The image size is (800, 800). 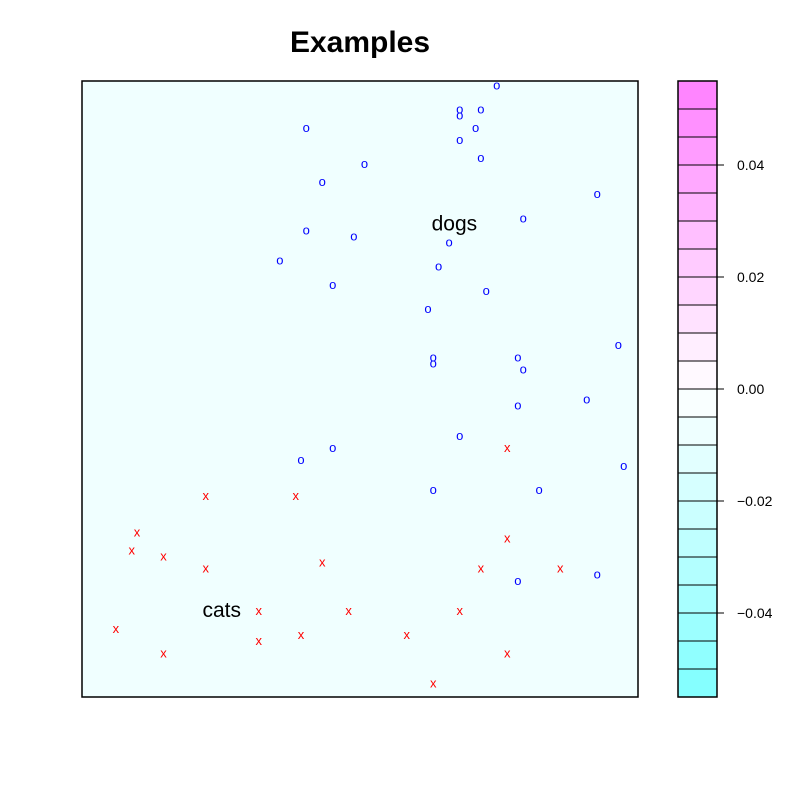 I want to click on o-point-2: o, so click(x=480, y=109).